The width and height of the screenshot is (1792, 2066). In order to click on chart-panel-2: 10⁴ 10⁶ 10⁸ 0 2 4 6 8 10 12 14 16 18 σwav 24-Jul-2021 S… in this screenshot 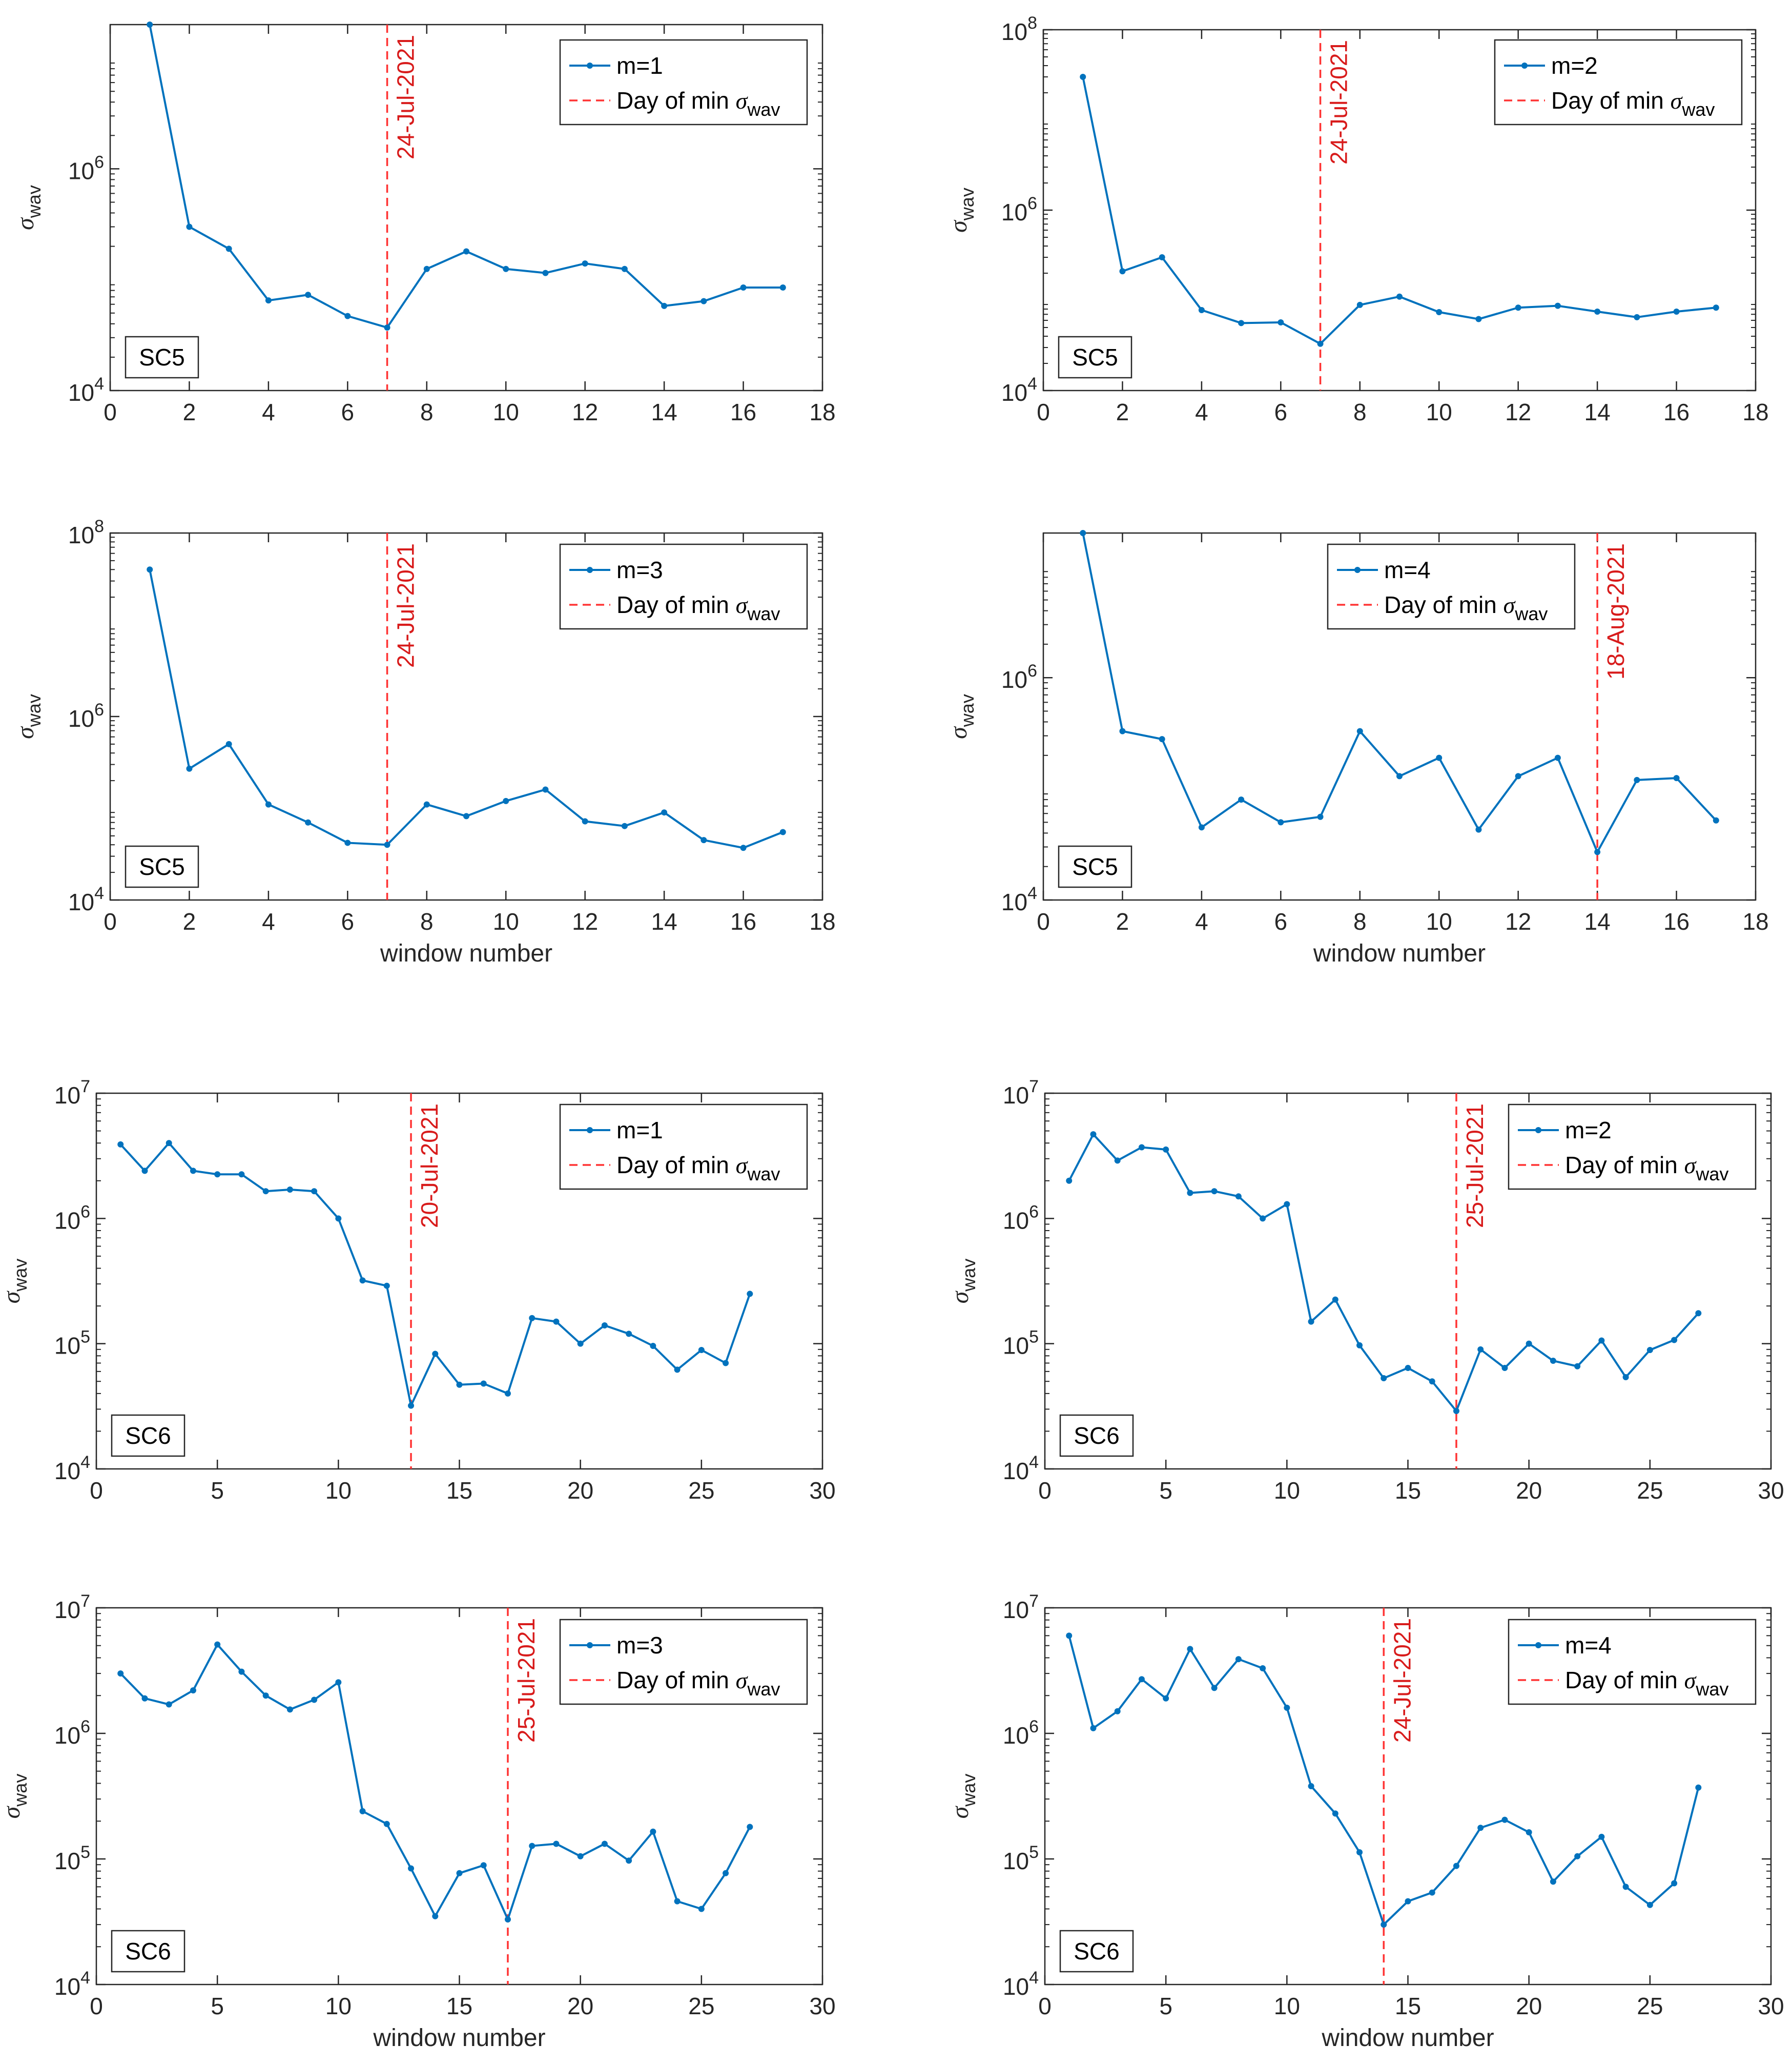, I will do `click(1357, 219)`.